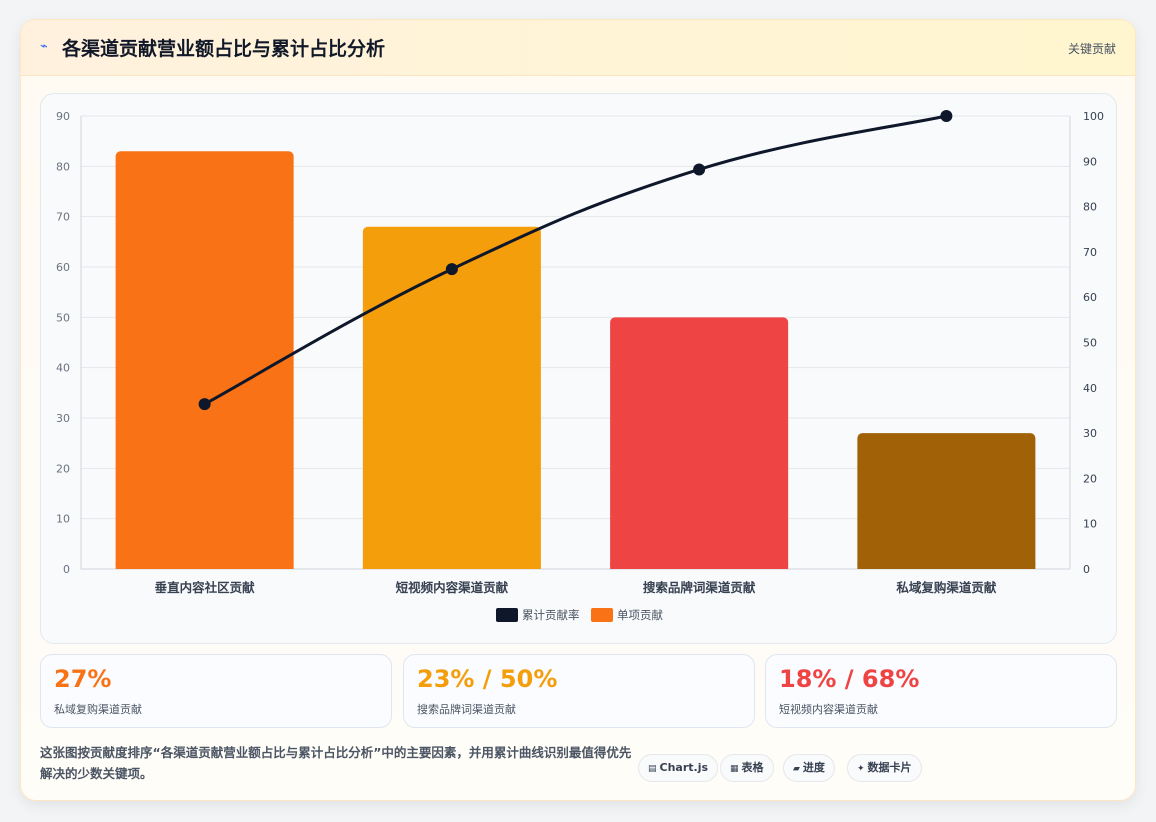 This screenshot has height=822, width=1156. What do you see at coordinates (849, 679) in the screenshot?
I see `stat-value: 18% / 68%` at bounding box center [849, 679].